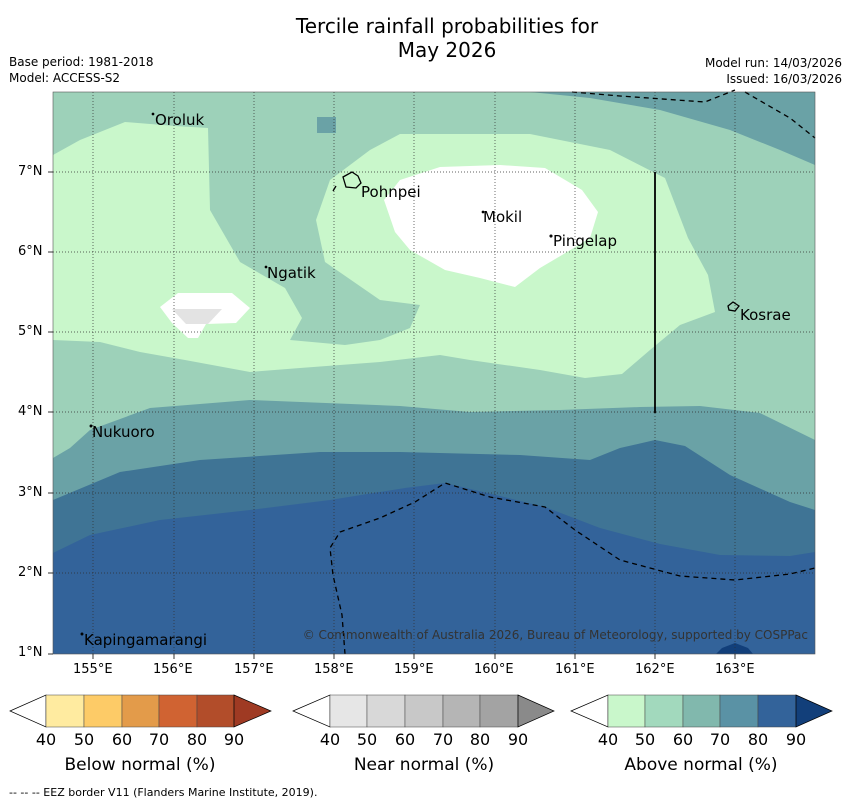  What do you see at coordinates (46, 739) in the screenshot?
I see `colorbar-below-label: 40` at bounding box center [46, 739].